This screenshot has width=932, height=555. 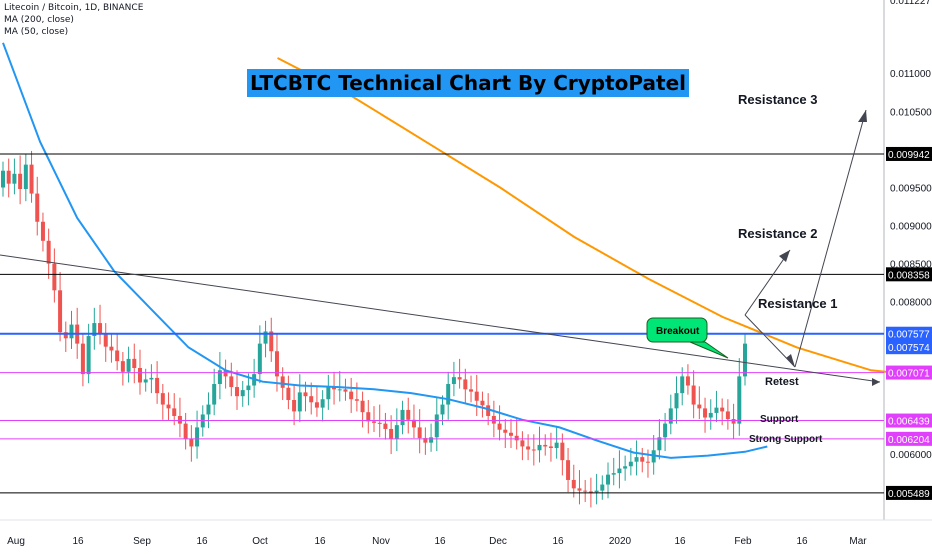 I want to click on y-tick-label: 0.010500, so click(x=911, y=112).